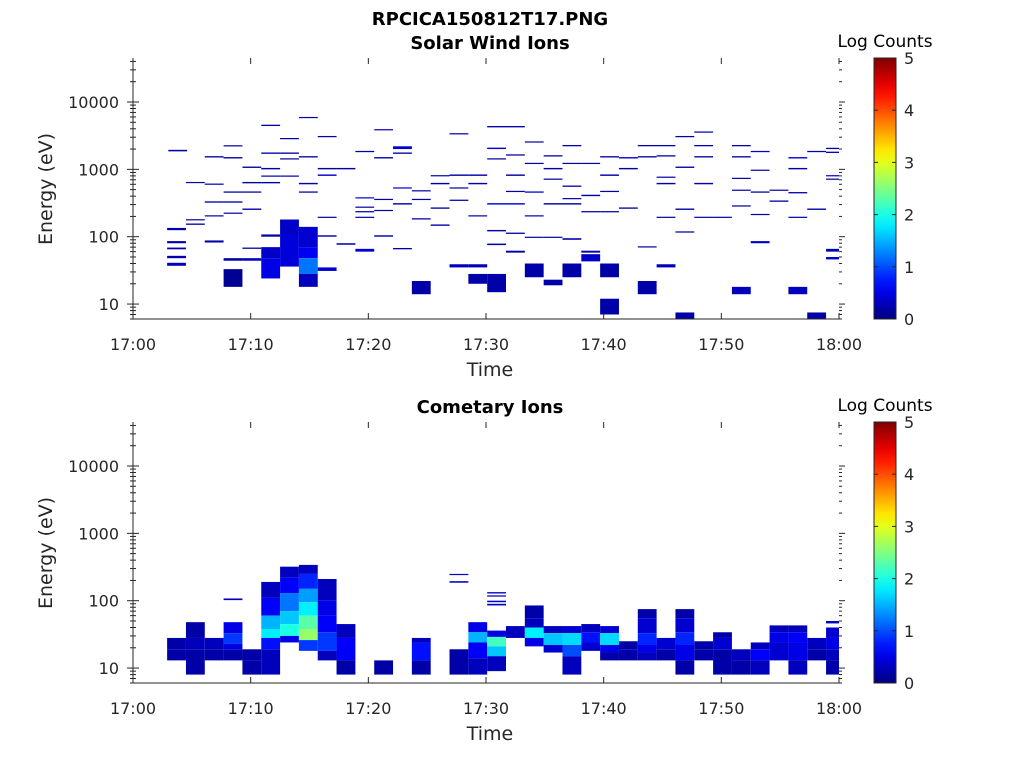  I want to click on cometary-colorbar: 0 1 2 3 4 5, so click(893, 553).